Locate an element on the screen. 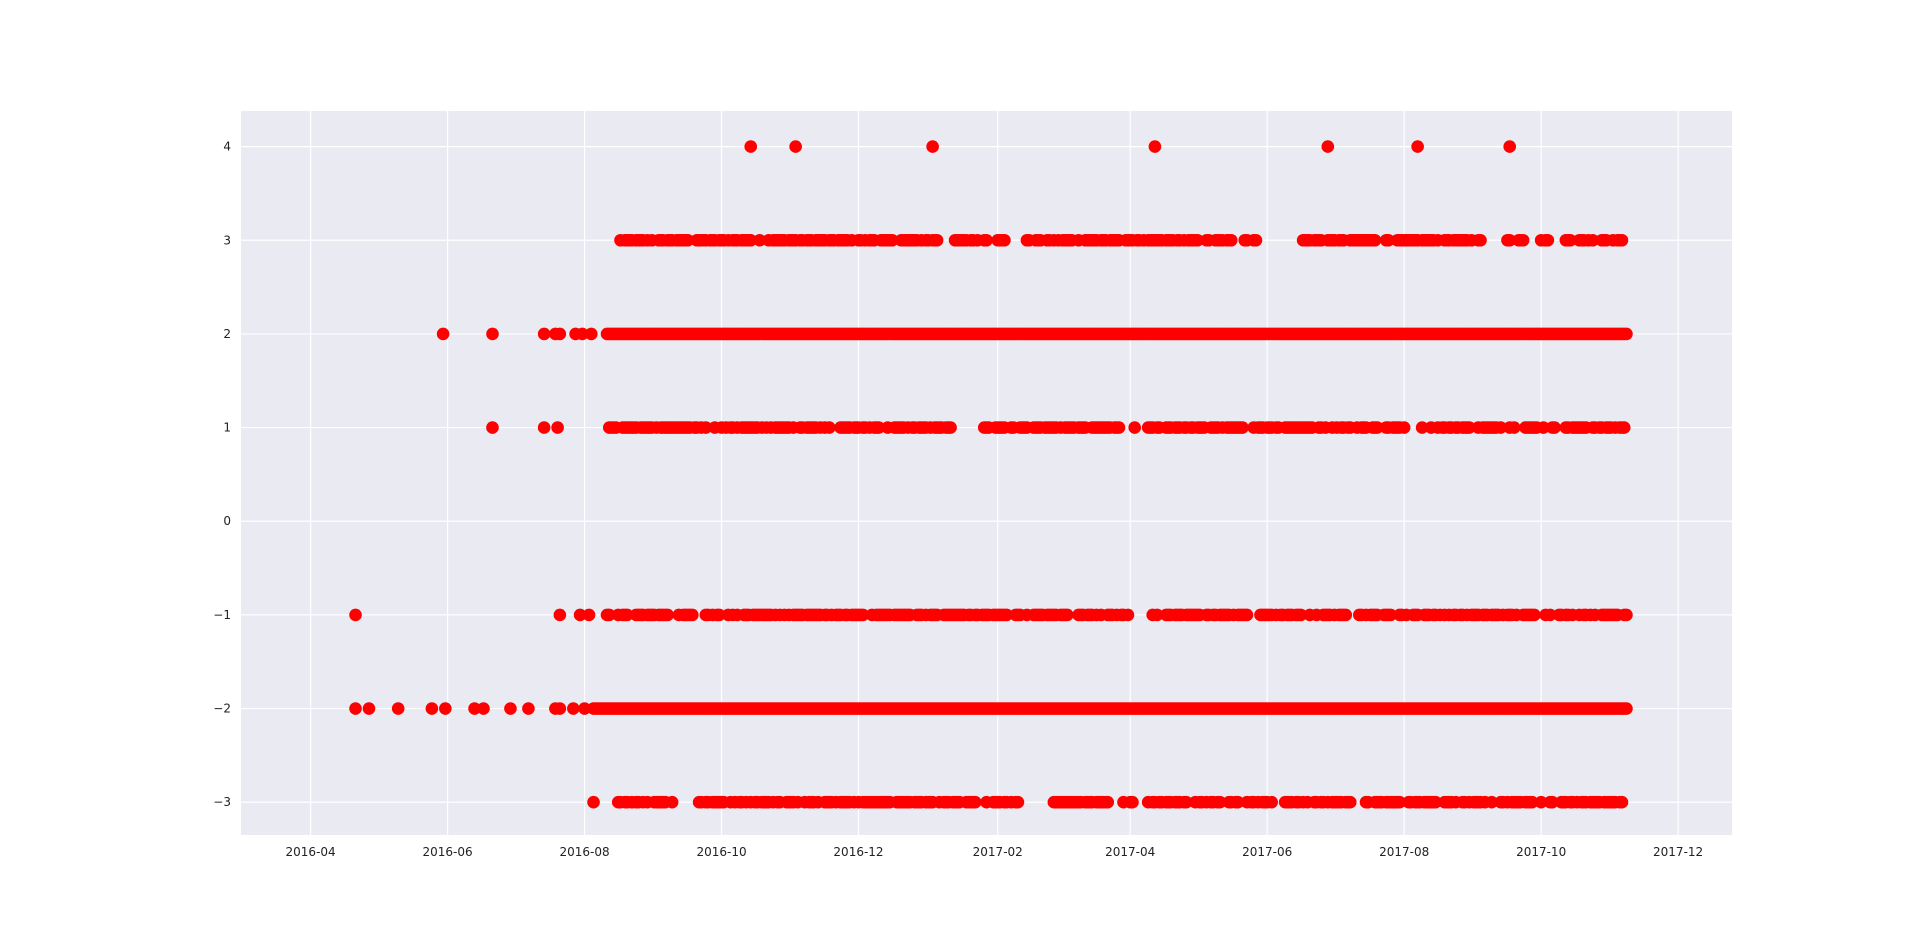  x-tick-label: 2016-08 is located at coordinates (584, 852).